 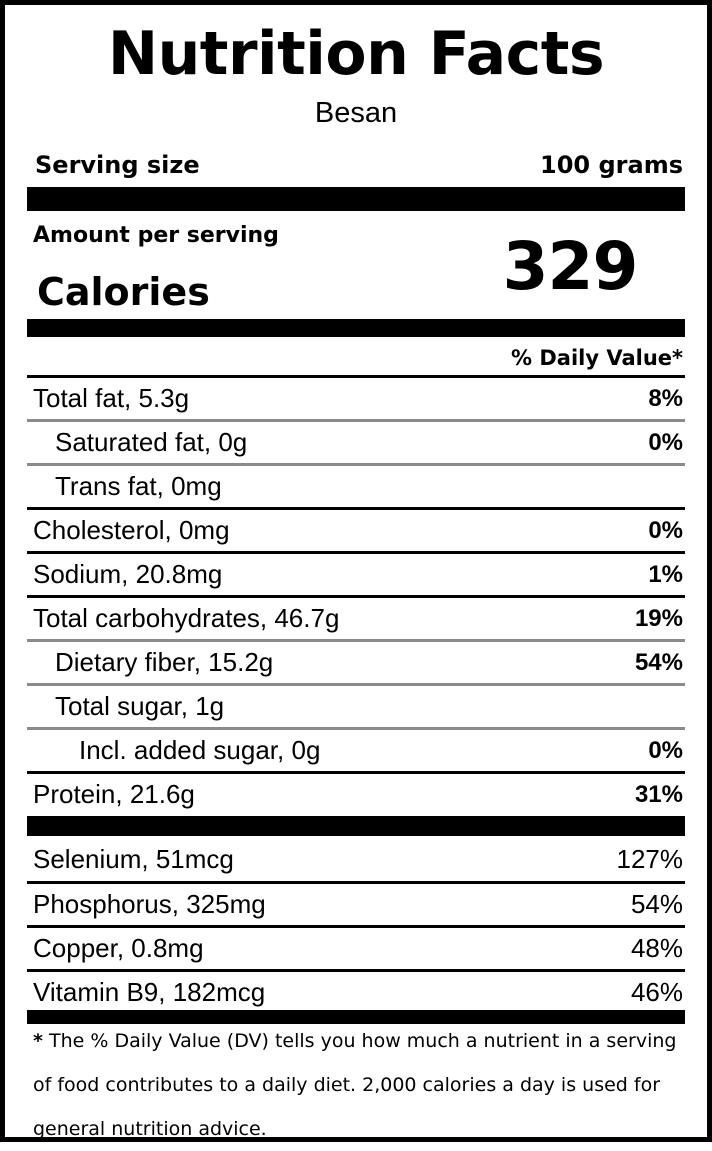 I want to click on vitamin-name: Phosphorus, 325mg, so click(x=149, y=904).